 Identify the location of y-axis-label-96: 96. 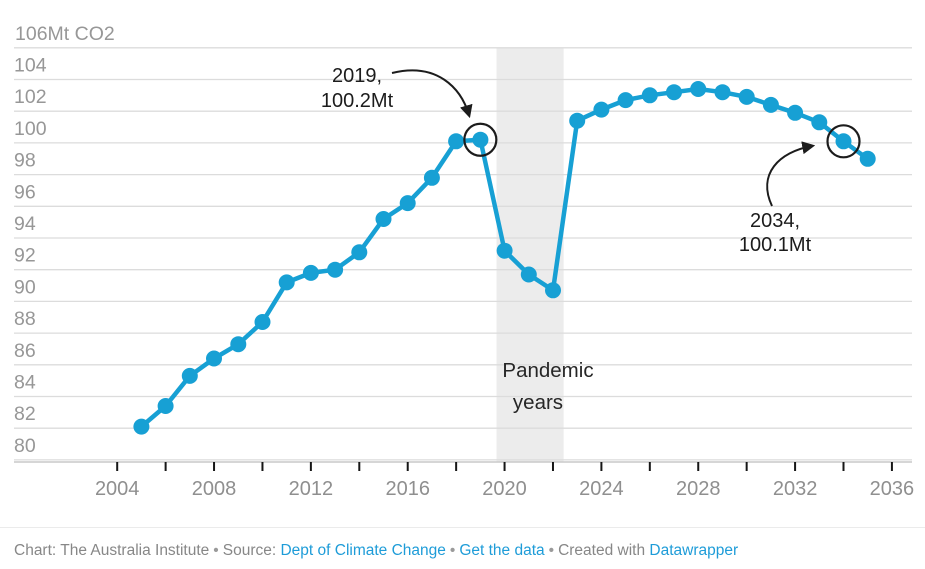
(25, 192).